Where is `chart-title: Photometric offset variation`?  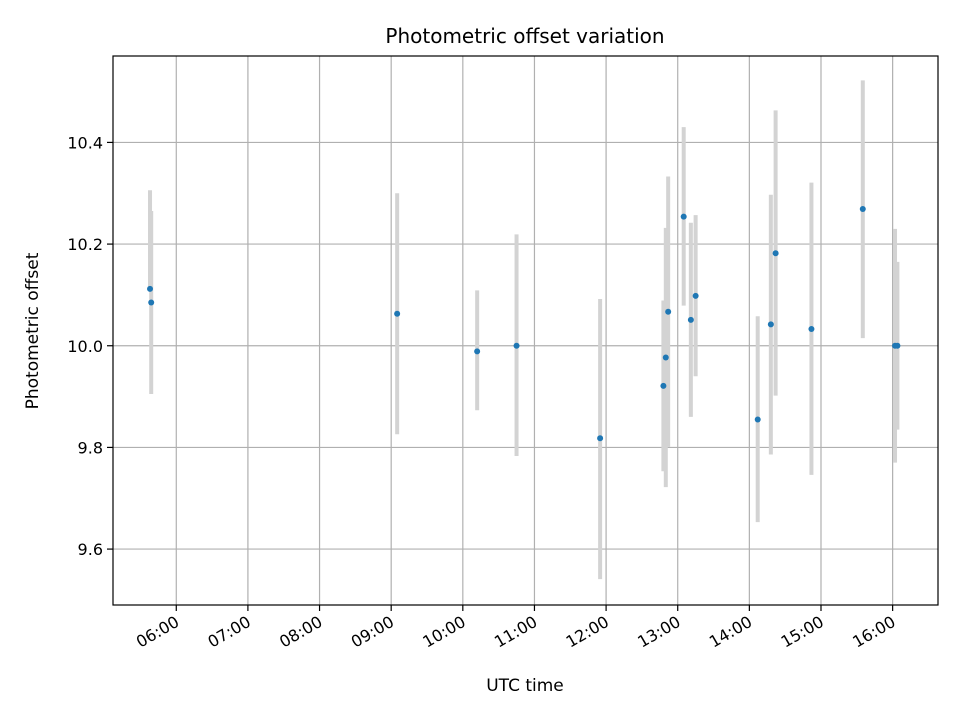
chart-title: Photometric offset variation is located at coordinates (524, 36).